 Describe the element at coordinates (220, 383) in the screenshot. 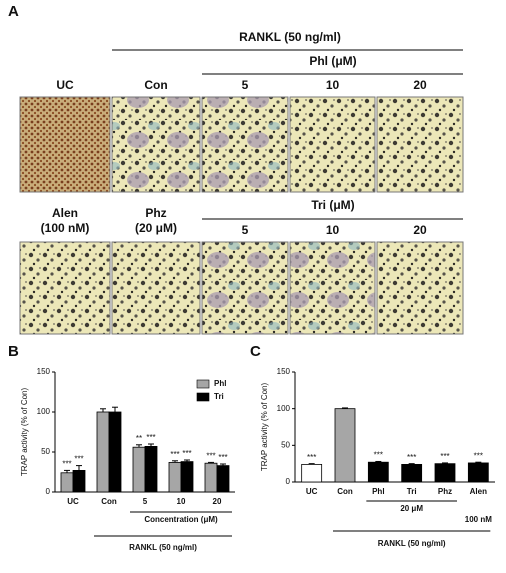

I see `legend-label: Phl` at that location.